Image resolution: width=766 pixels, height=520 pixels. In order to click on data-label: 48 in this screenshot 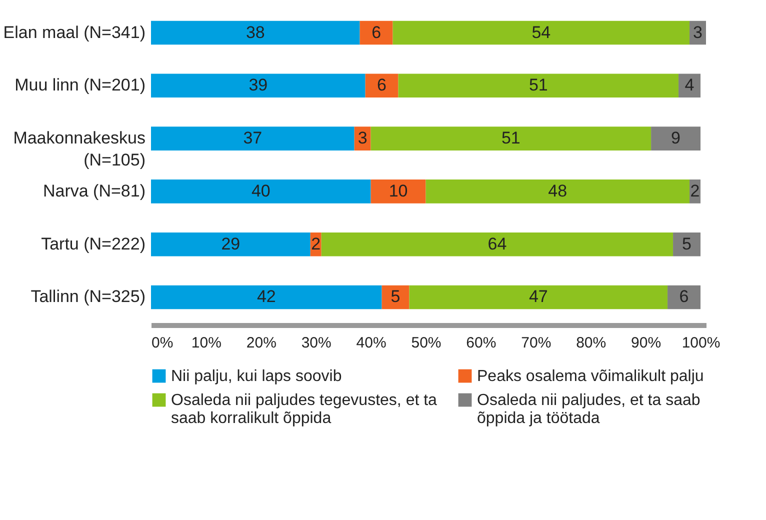, I will do `click(558, 190)`.